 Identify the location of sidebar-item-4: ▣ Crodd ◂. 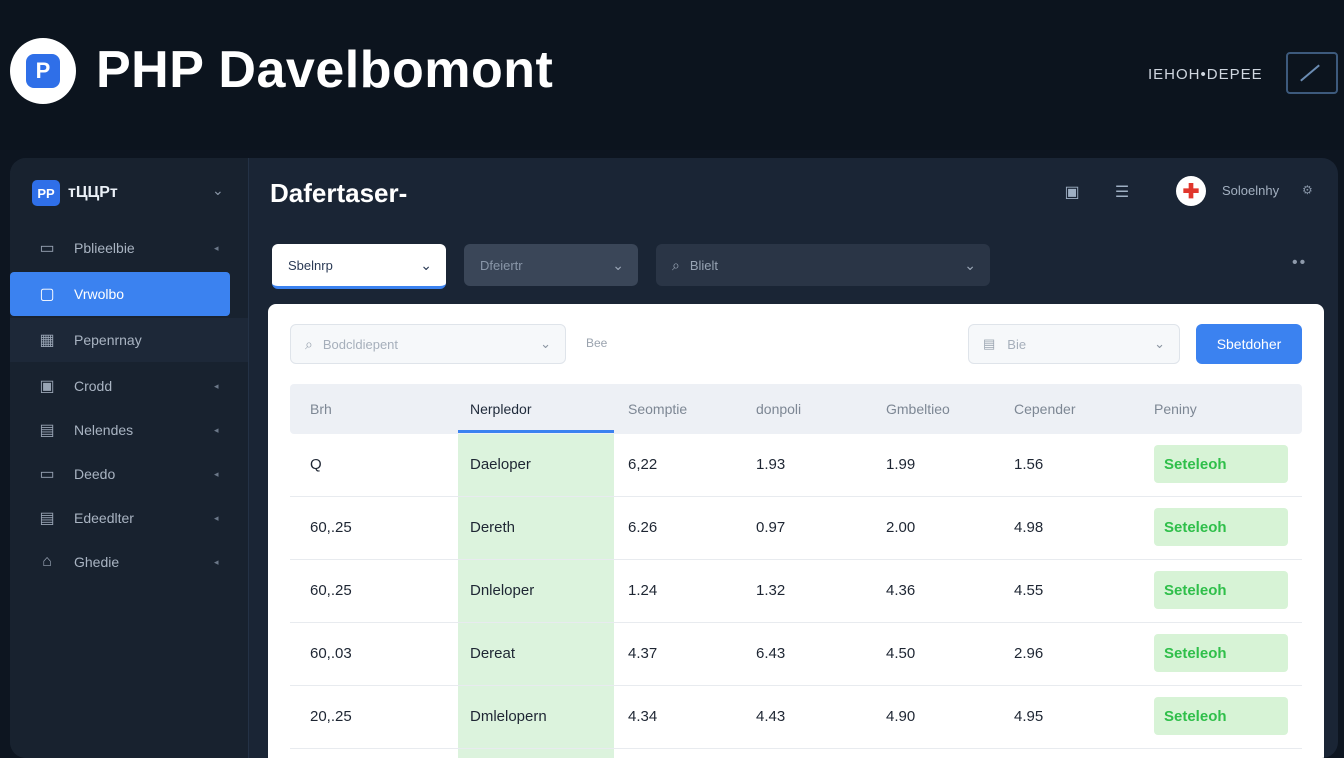
(120, 386).